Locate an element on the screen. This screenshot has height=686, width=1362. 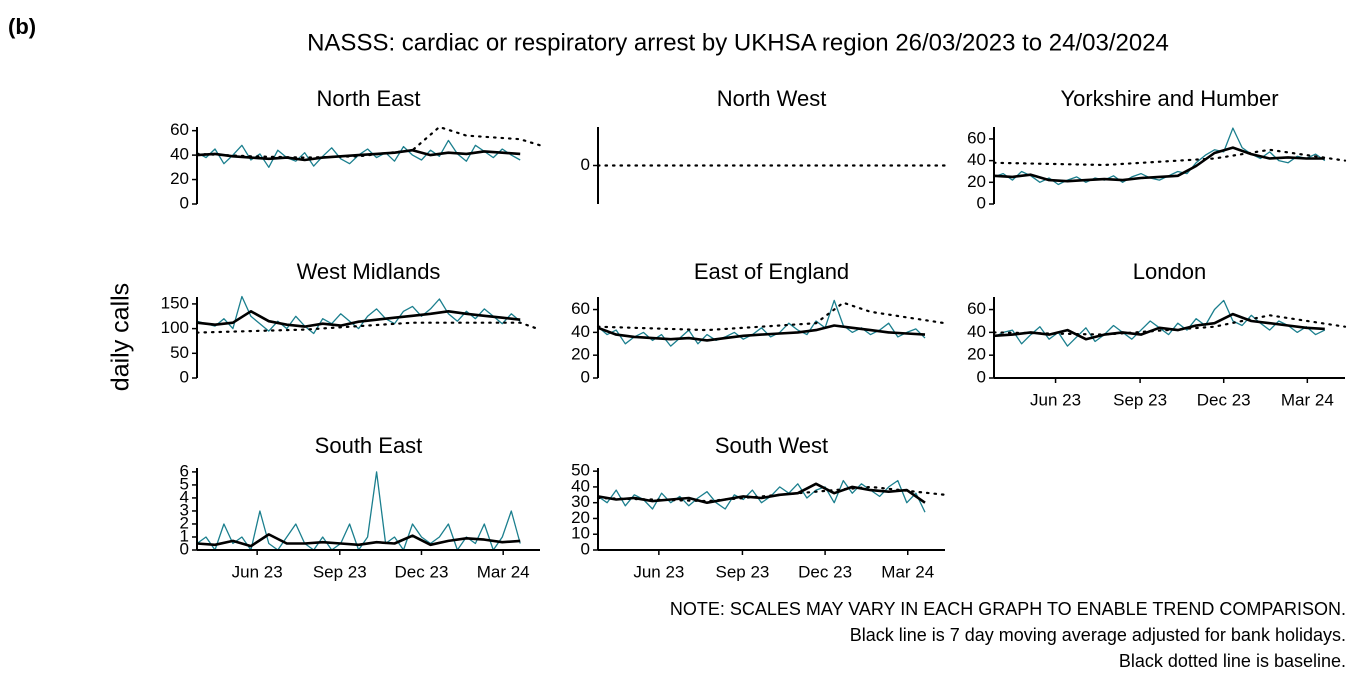
y-tick-label: 30 is located at coordinates (580, 501).